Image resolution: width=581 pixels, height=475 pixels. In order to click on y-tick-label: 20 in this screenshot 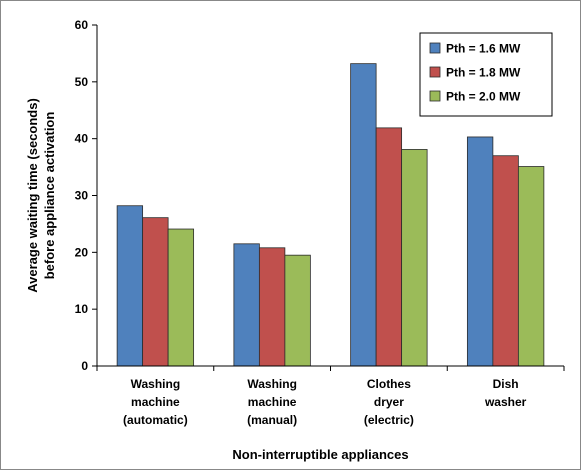, I will do `click(82, 252)`.